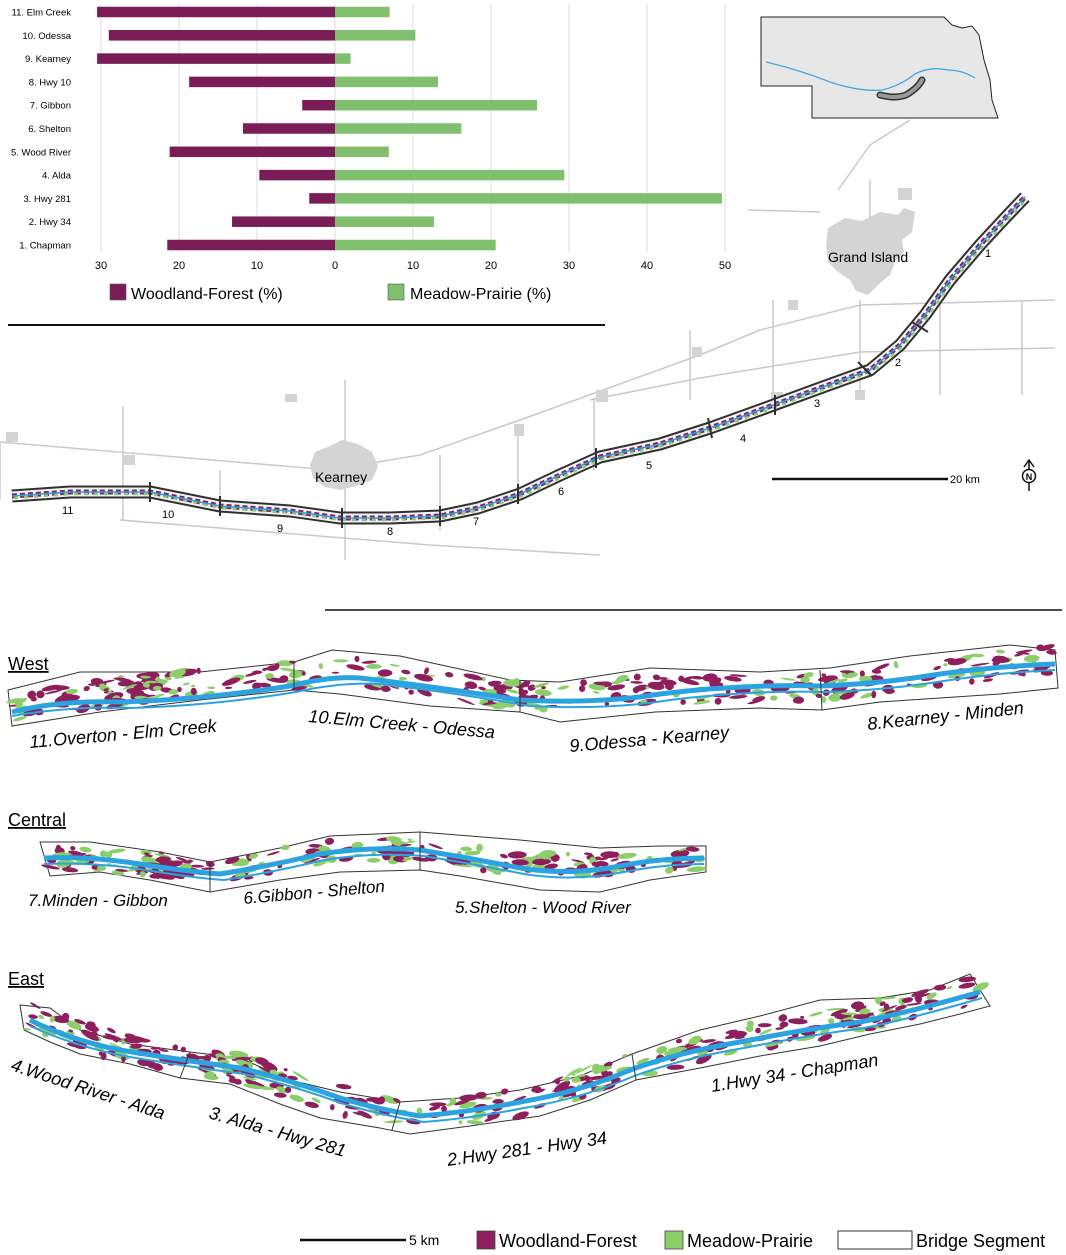 The height and width of the screenshot is (1255, 1066). I want to click on chart-category-label: 10. Odessa, so click(46, 36).